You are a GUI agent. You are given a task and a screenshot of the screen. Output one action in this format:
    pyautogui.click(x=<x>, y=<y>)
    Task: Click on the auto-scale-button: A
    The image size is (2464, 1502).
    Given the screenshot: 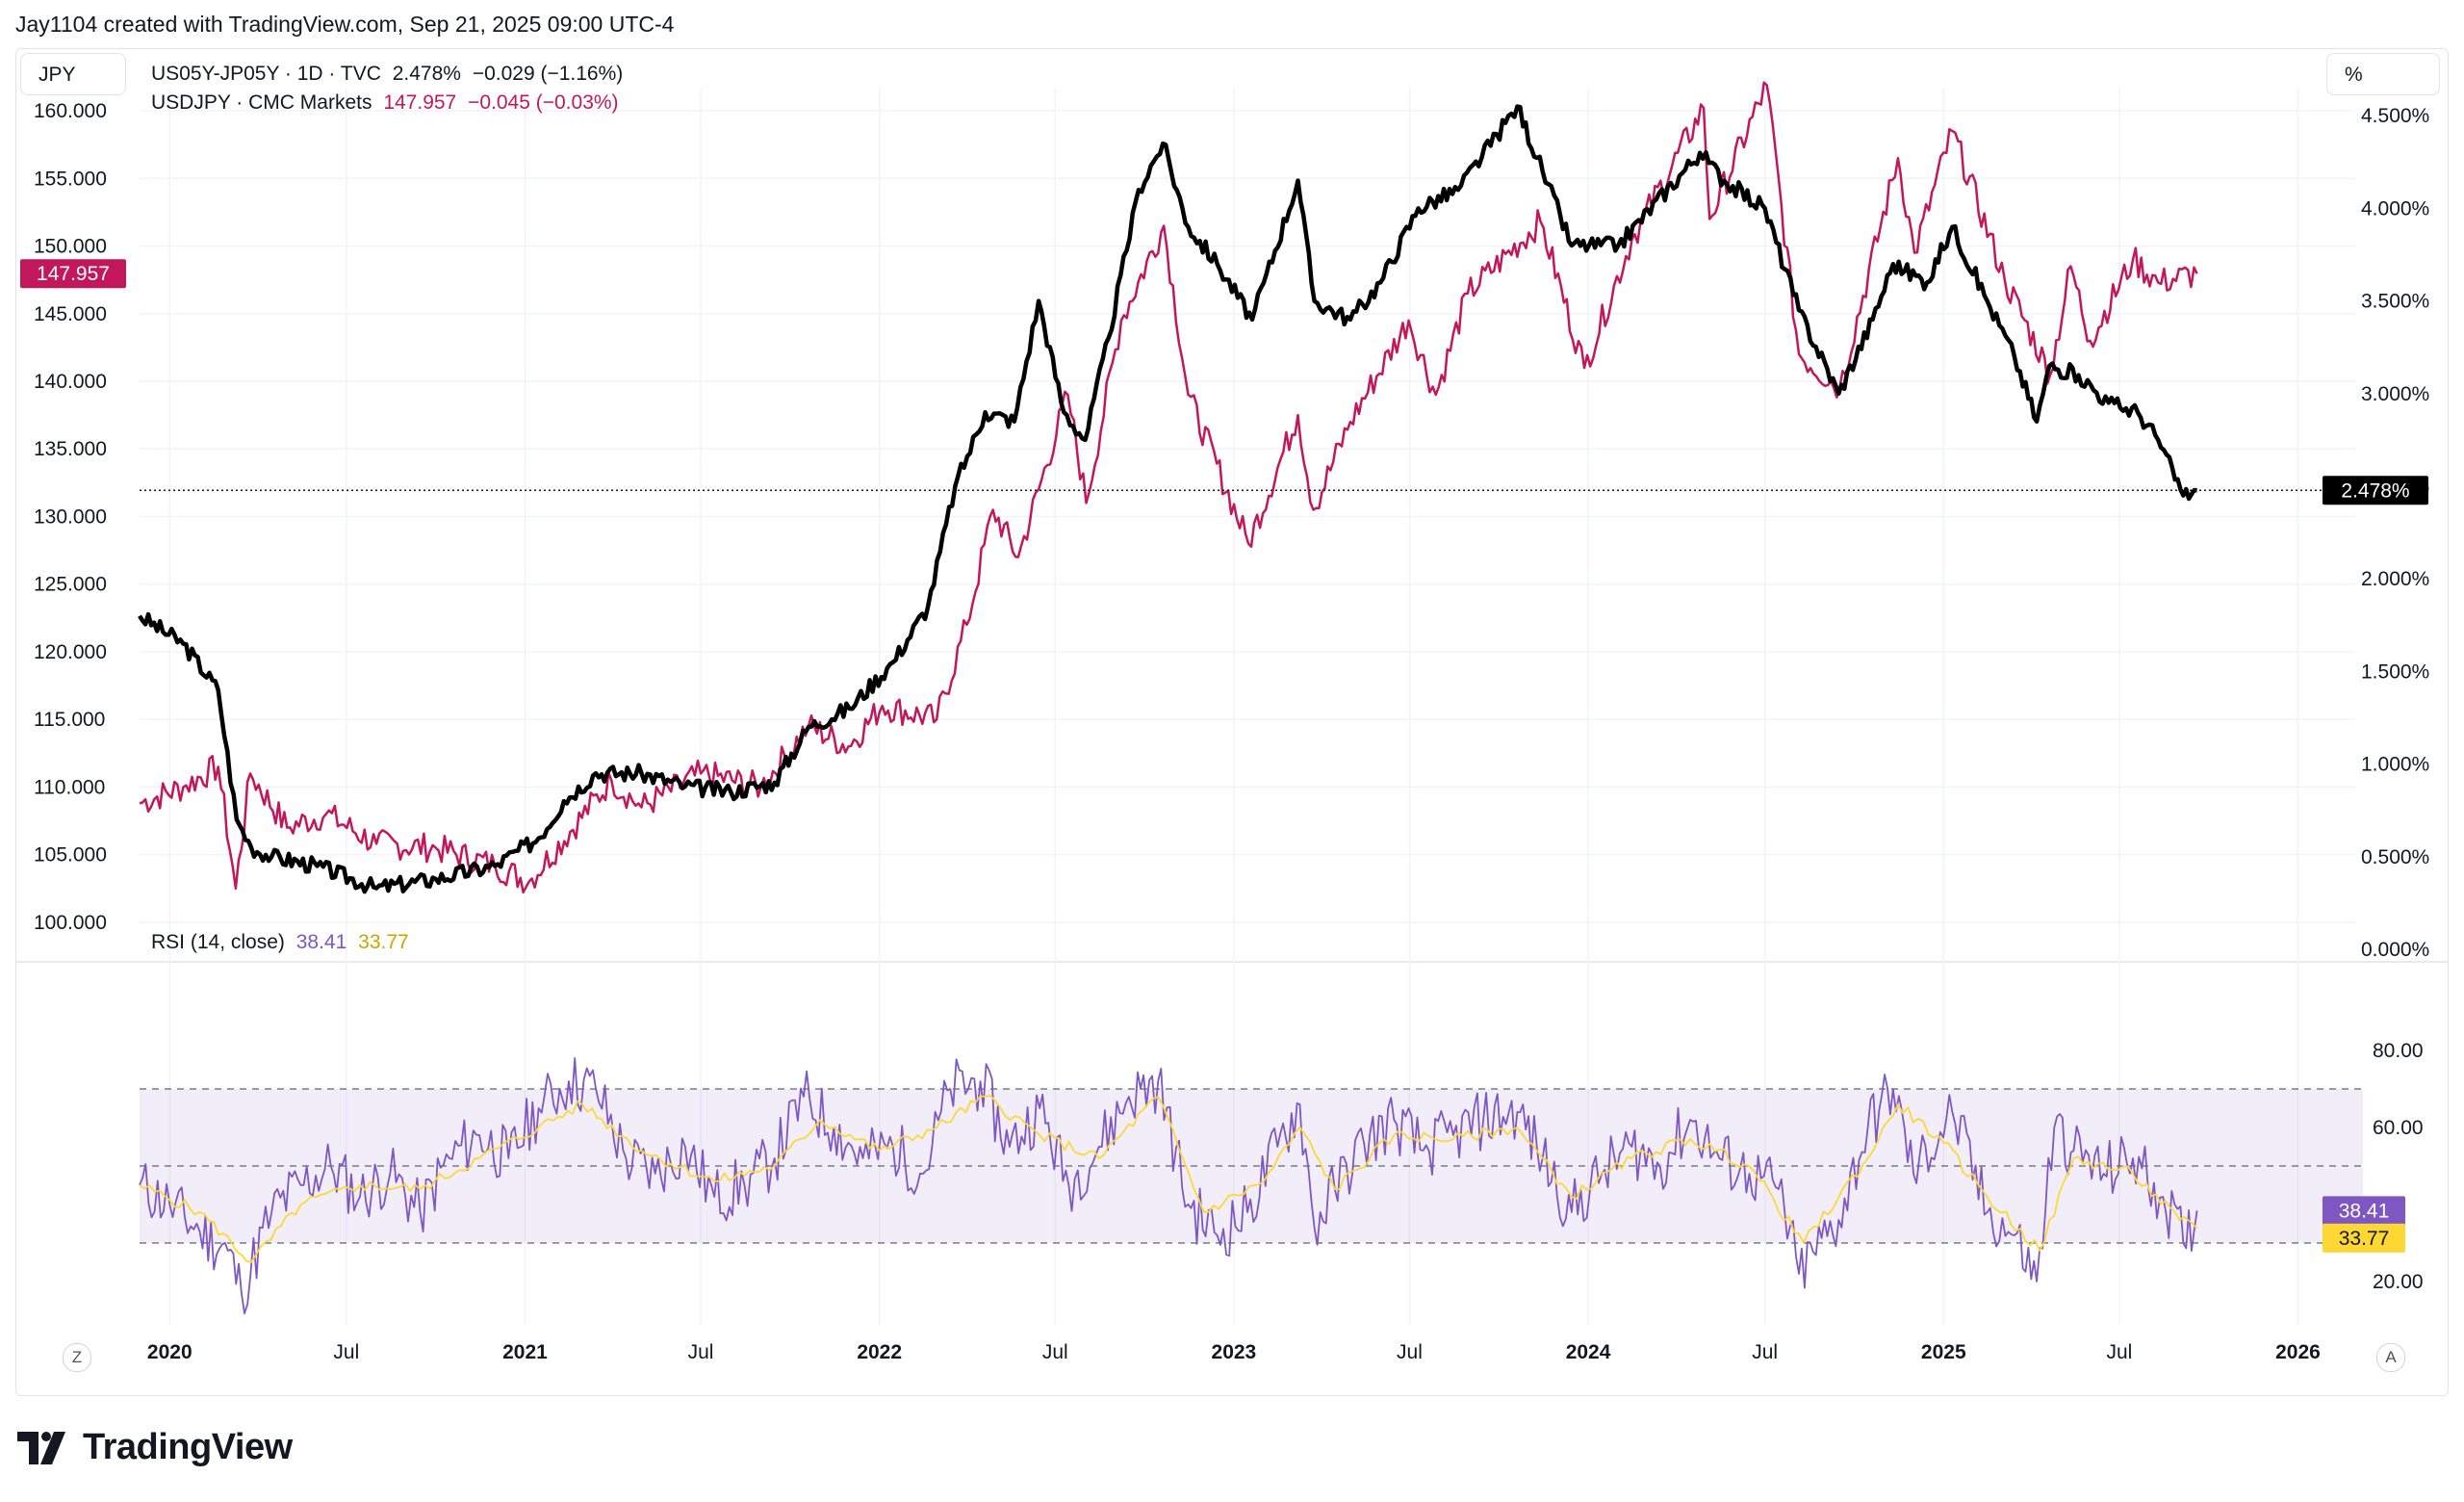 What is the action you would take?
    pyautogui.click(x=2390, y=1357)
    